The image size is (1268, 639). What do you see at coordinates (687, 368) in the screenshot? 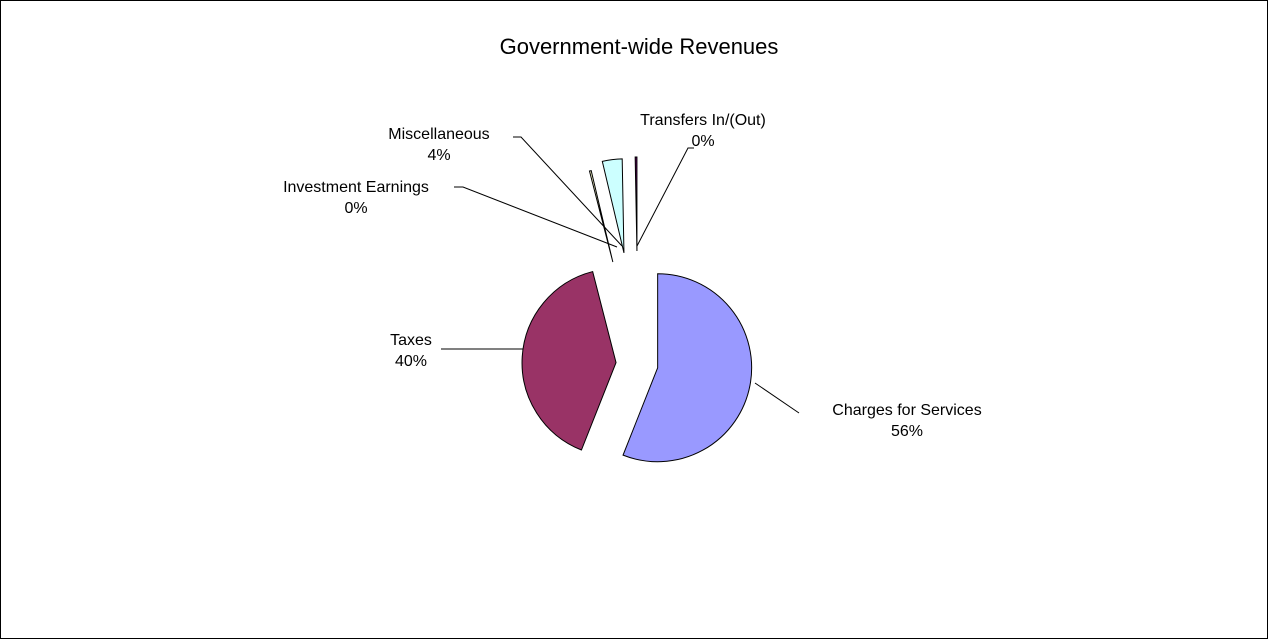
I see `pie-slice-charges-for-services` at bounding box center [687, 368].